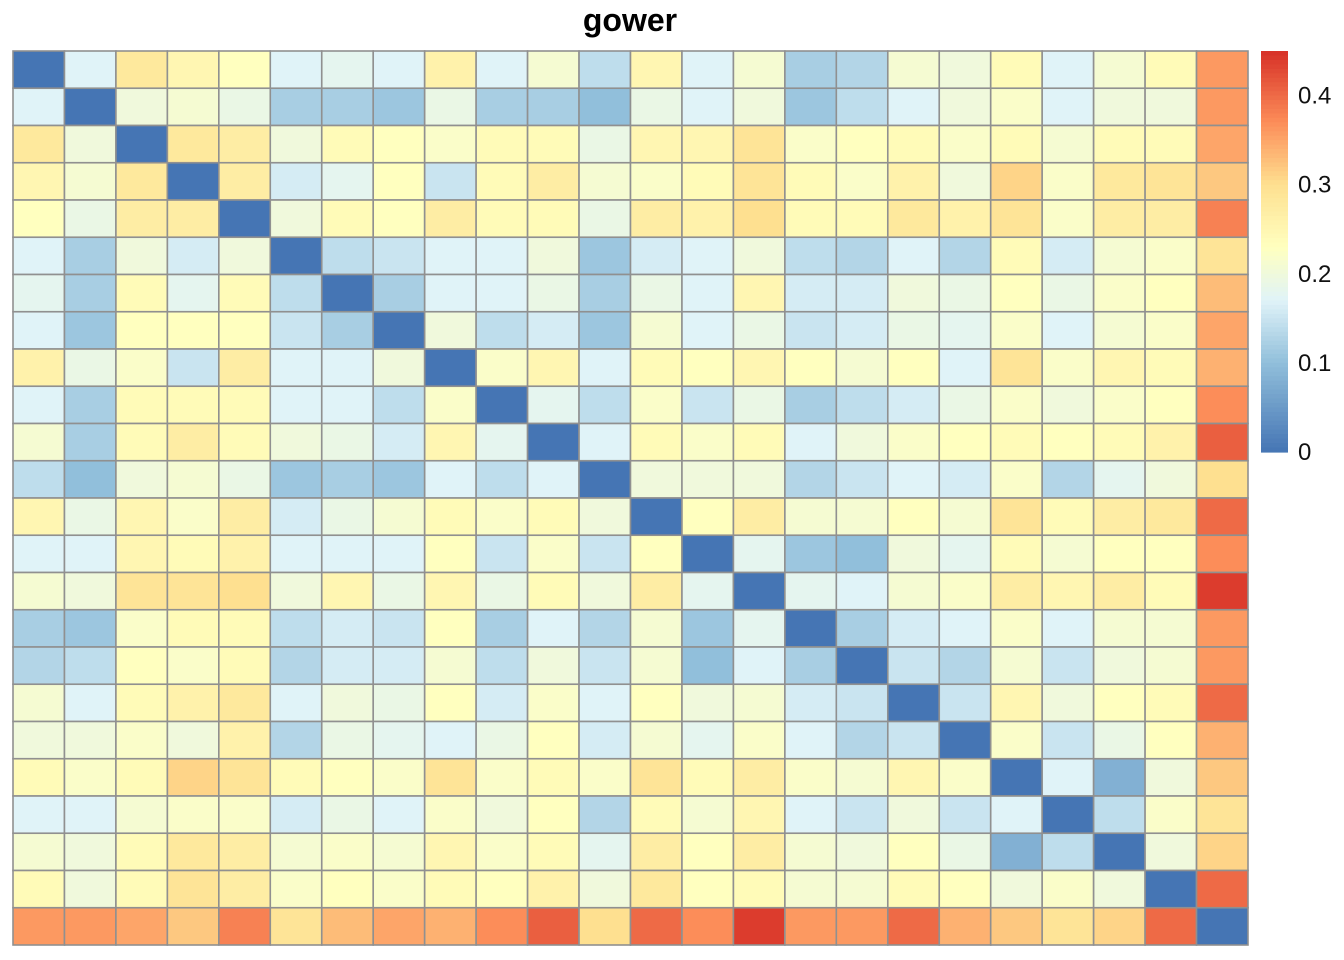  I want to click on heatmap-cell-r21-c15, so click(759, 815).